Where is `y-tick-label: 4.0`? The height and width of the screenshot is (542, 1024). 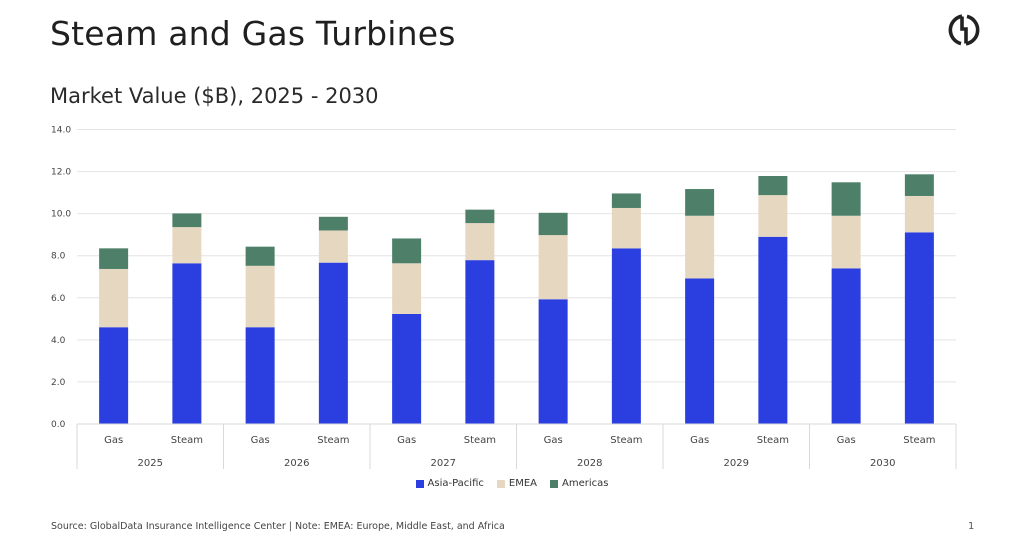
y-tick-label: 4.0 is located at coordinates (58, 341).